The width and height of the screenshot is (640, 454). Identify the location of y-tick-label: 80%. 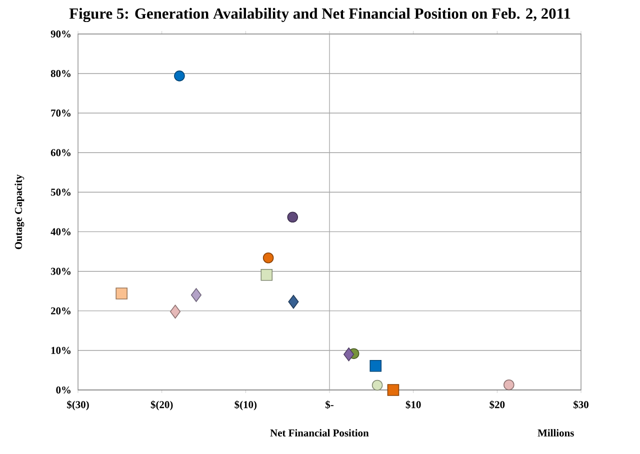
(60, 74).